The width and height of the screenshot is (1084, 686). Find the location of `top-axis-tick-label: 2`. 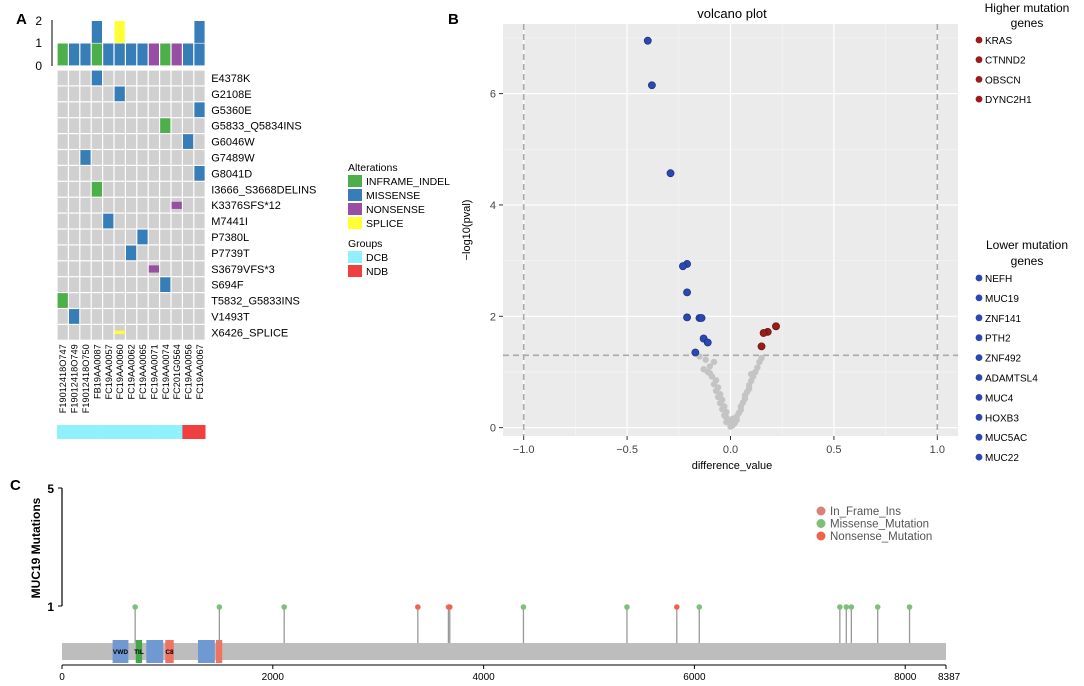

top-axis-tick-label: 2 is located at coordinates (38, 21).